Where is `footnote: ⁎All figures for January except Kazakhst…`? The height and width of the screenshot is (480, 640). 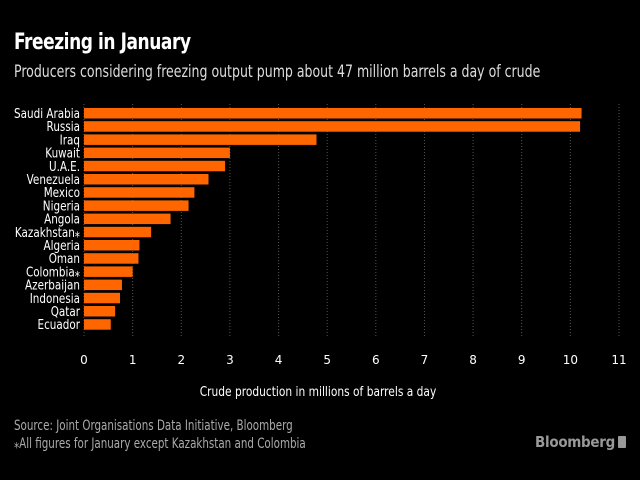 footnote: ⁎All figures for January except Kazakhst… is located at coordinates (160, 444).